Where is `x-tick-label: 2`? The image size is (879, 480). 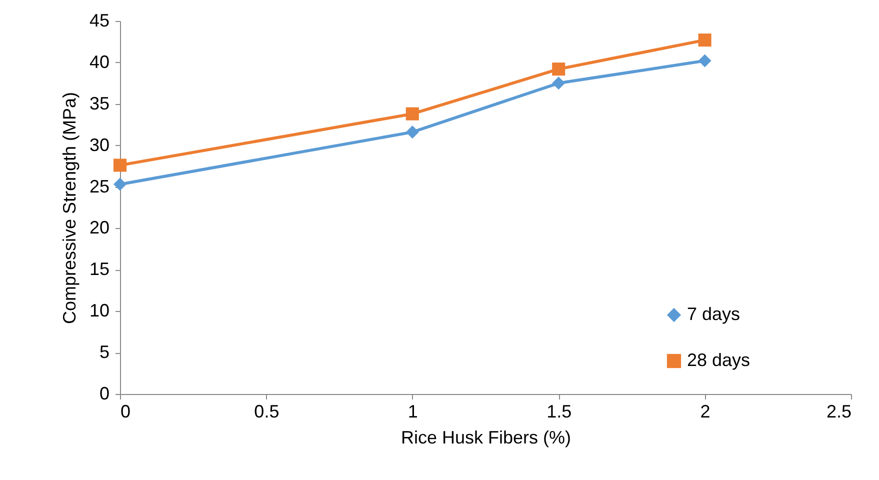 x-tick-label: 2 is located at coordinates (705, 412).